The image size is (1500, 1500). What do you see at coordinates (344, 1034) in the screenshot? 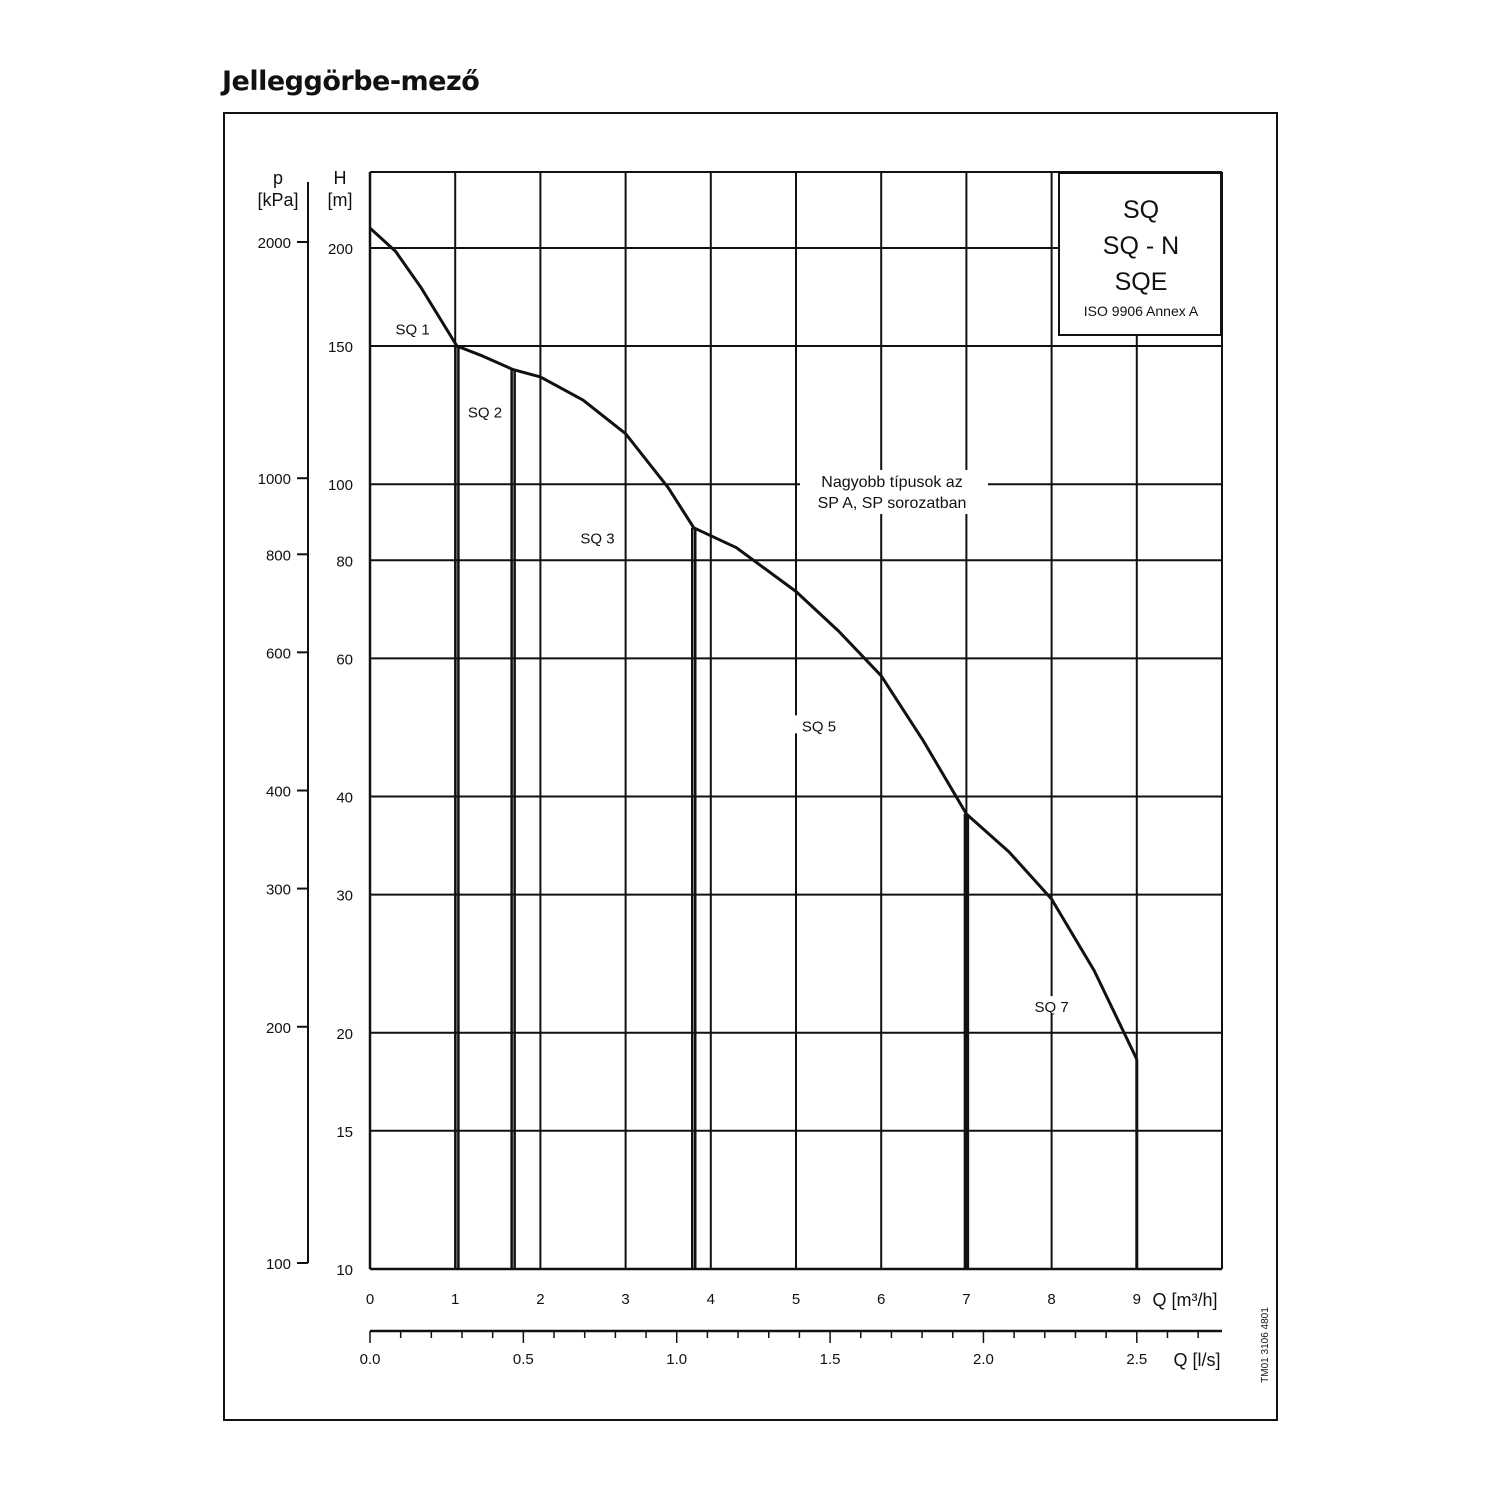
I see `h-tick-label: 20` at bounding box center [344, 1034].